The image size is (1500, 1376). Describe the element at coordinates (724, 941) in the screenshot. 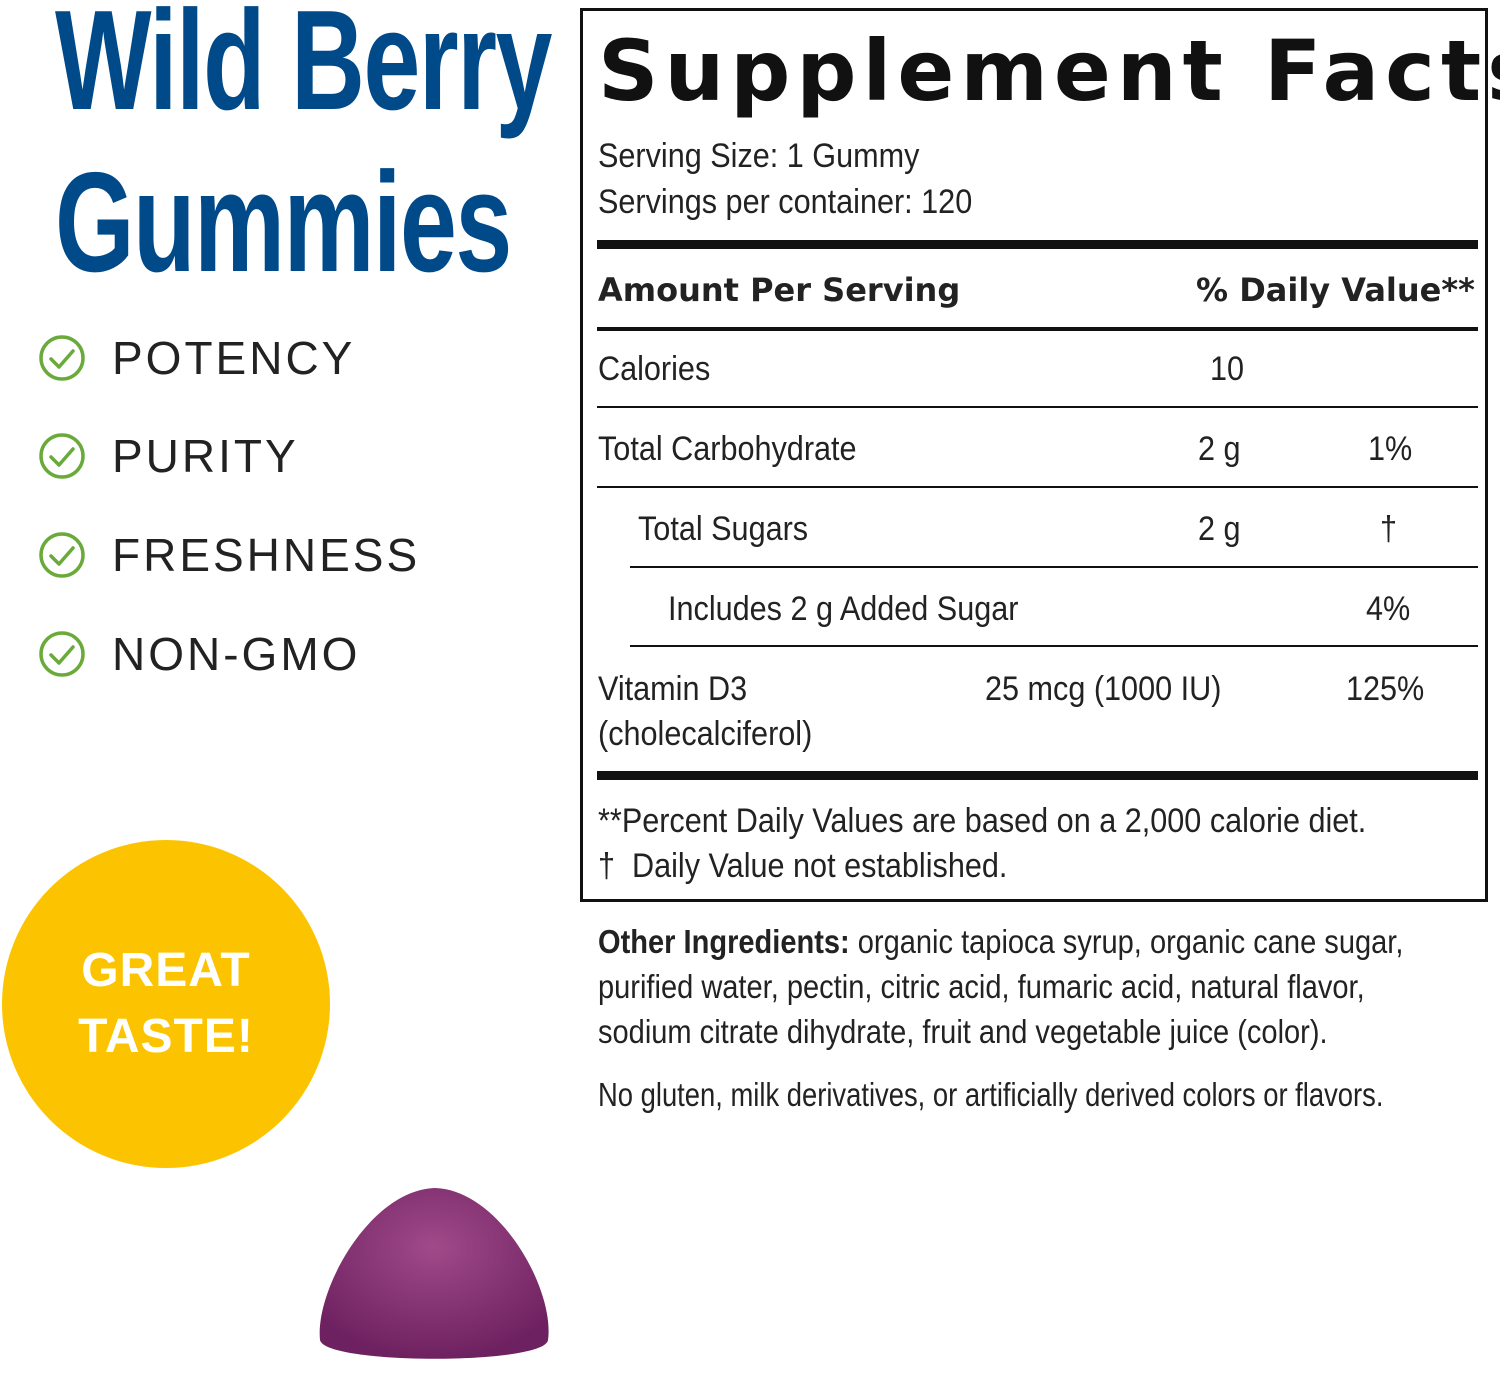

I see `other-ingredients-label: Other Ingredients:` at that location.